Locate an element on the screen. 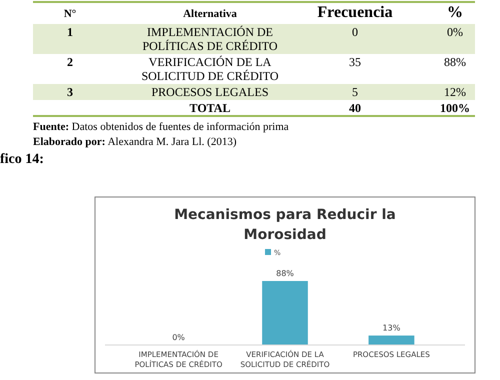 Image resolution: width=500 pixels, height=380 pixels. text: PROCESOS LEGALES is located at coordinates (210, 92).